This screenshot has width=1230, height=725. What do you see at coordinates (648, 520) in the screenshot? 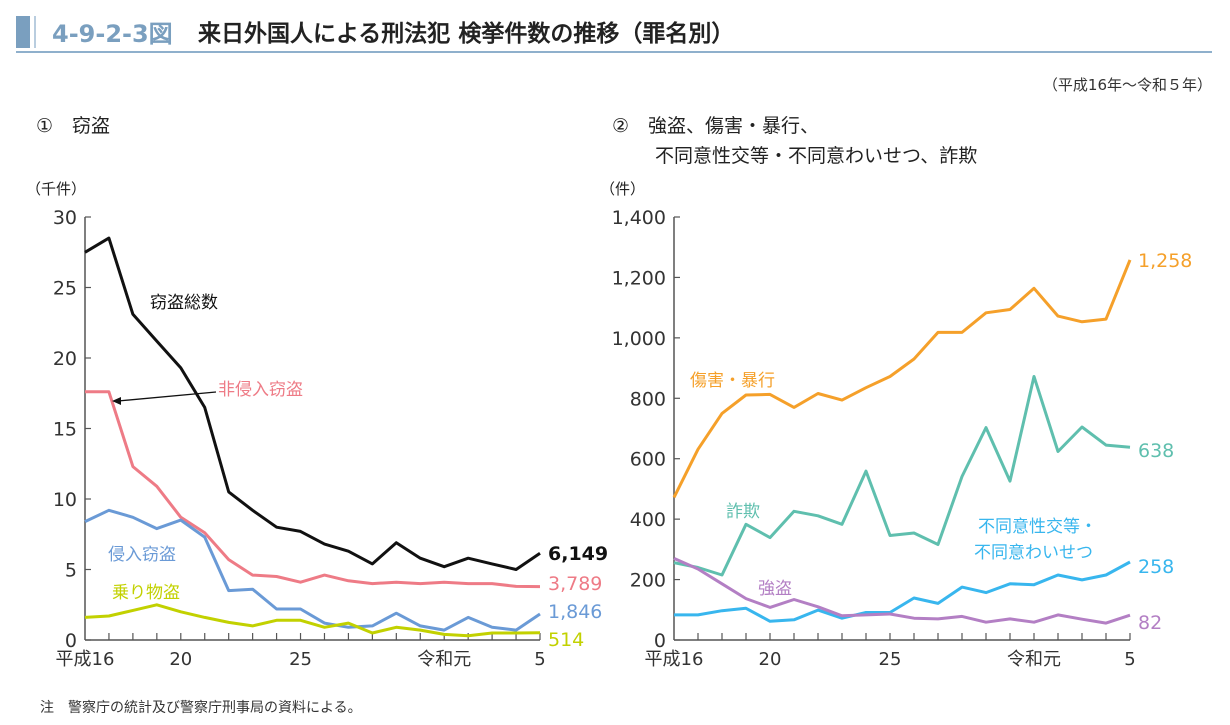
I see `y-tick-label: 400` at bounding box center [648, 520].